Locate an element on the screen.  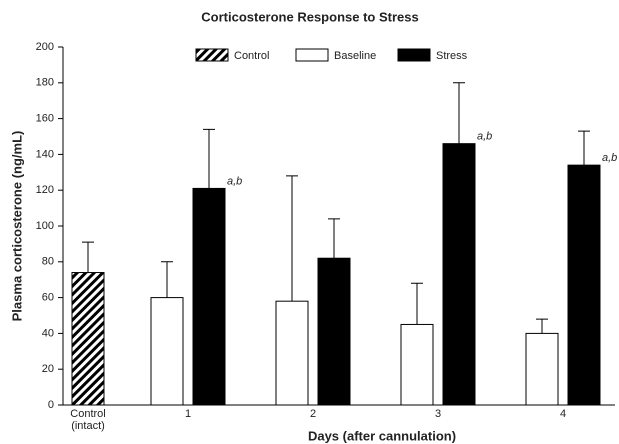
y-tick-label: 120 is located at coordinates (45, 190).